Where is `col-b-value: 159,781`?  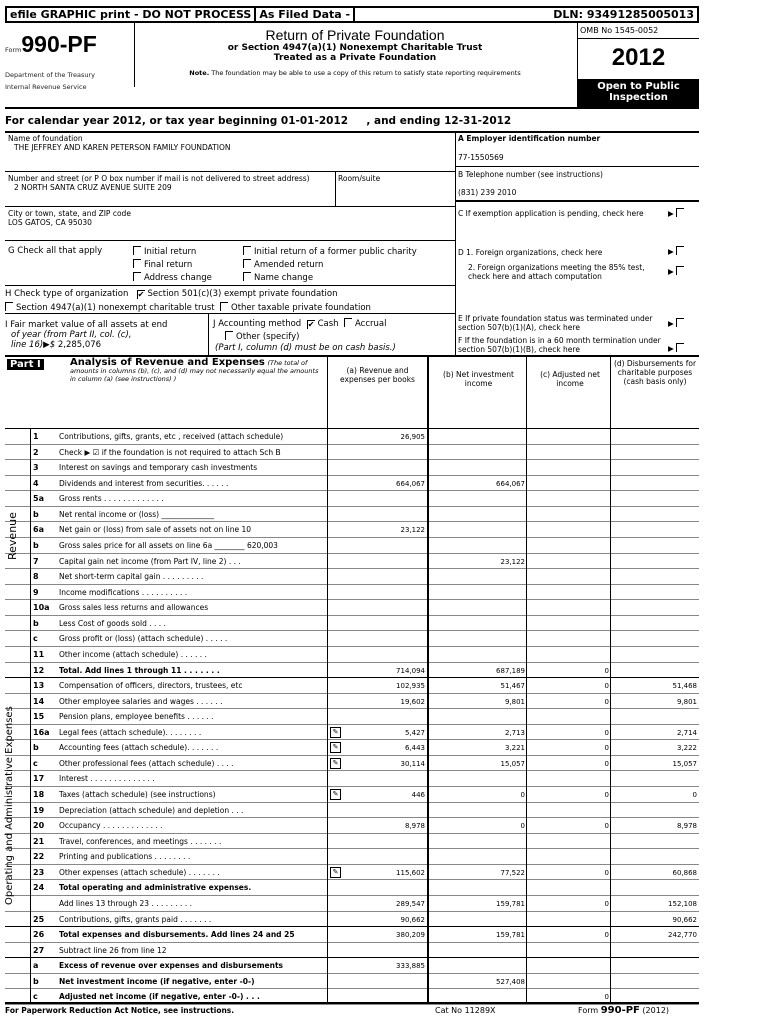
col-b-value: 159,781 is located at coordinates (510, 935).